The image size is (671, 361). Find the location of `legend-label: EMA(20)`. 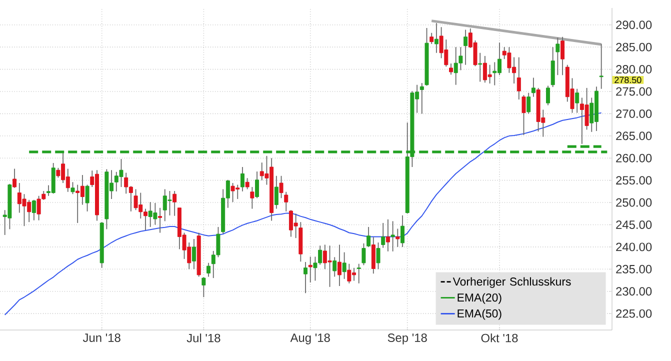

legend-label: EMA(20) is located at coordinates (480, 298).